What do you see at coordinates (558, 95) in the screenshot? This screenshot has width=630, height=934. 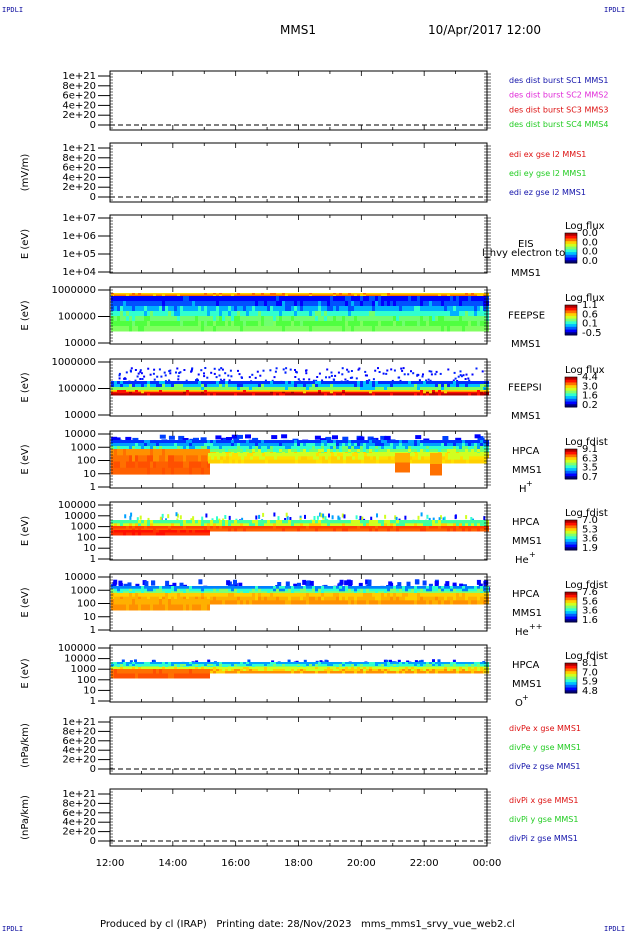 I see `legend-entry-des-1: des dist burst SC2 MMS2` at bounding box center [558, 95].